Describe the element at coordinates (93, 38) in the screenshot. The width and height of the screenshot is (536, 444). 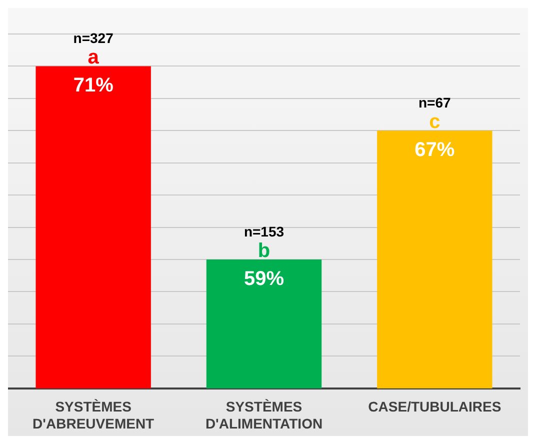
I see `annotation: n=327` at that location.